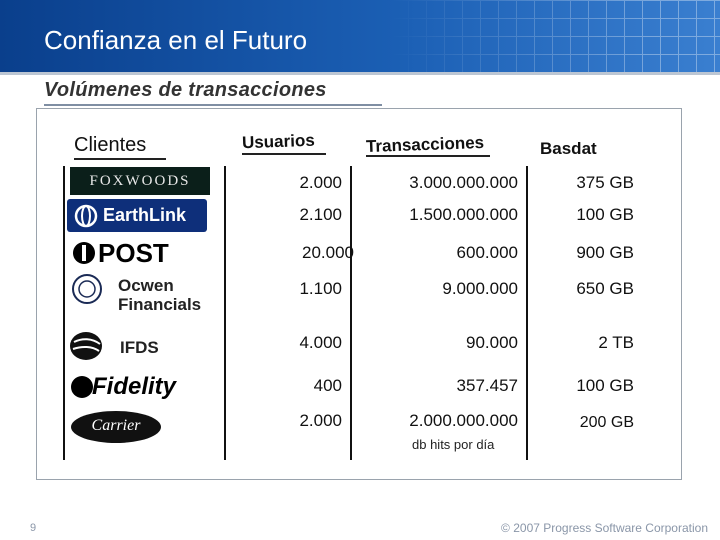  I want to click on earthlink-logo: EarthLink, so click(137, 215).